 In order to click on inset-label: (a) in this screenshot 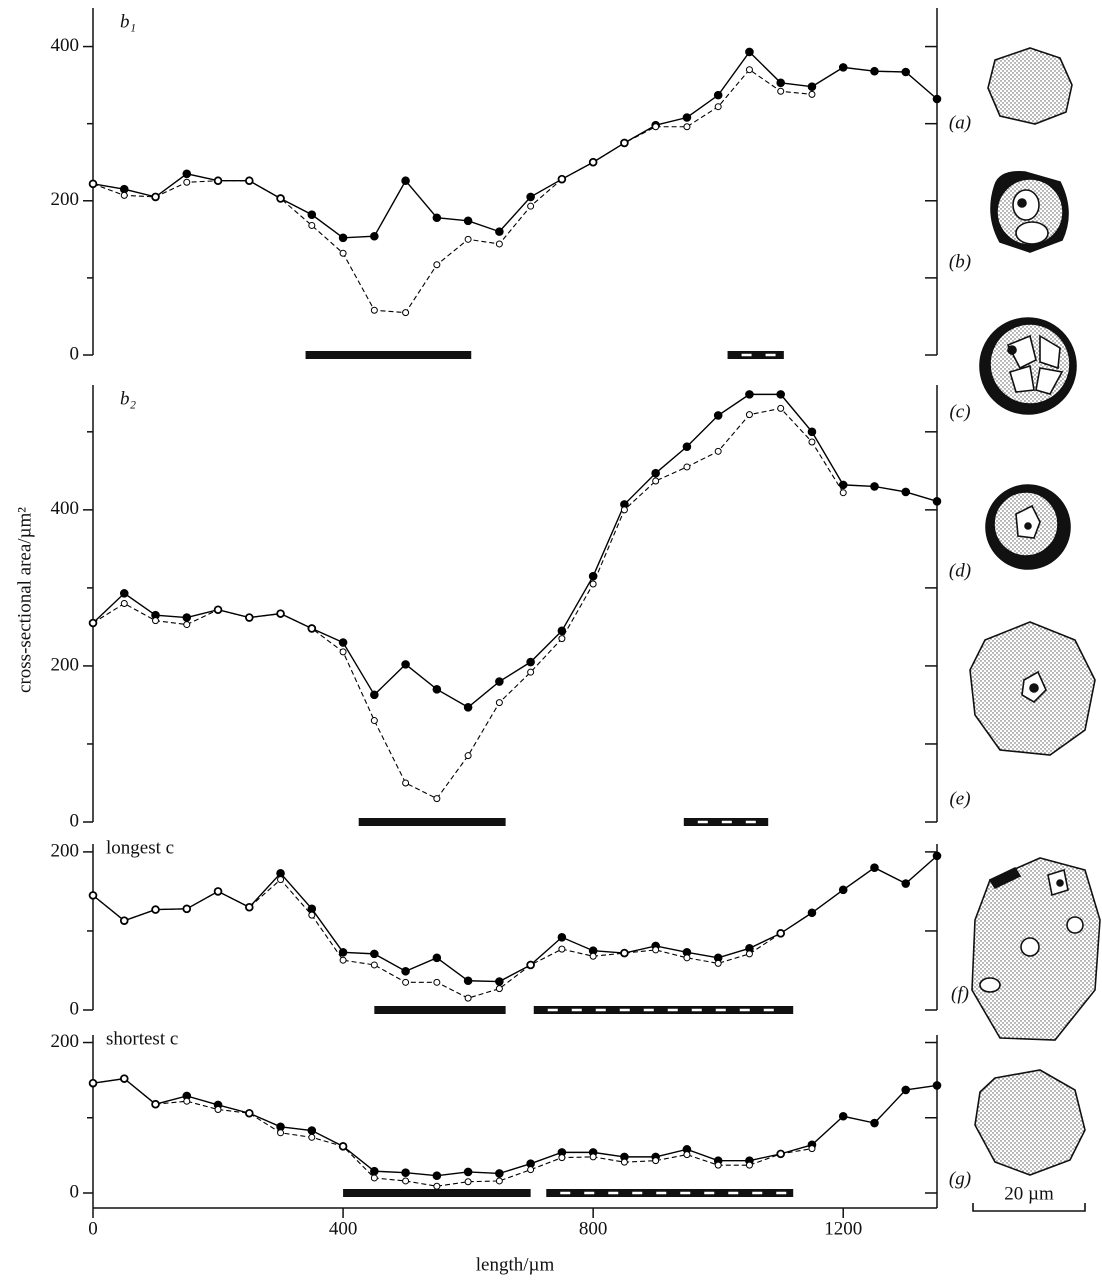, I will do `click(960, 122)`.